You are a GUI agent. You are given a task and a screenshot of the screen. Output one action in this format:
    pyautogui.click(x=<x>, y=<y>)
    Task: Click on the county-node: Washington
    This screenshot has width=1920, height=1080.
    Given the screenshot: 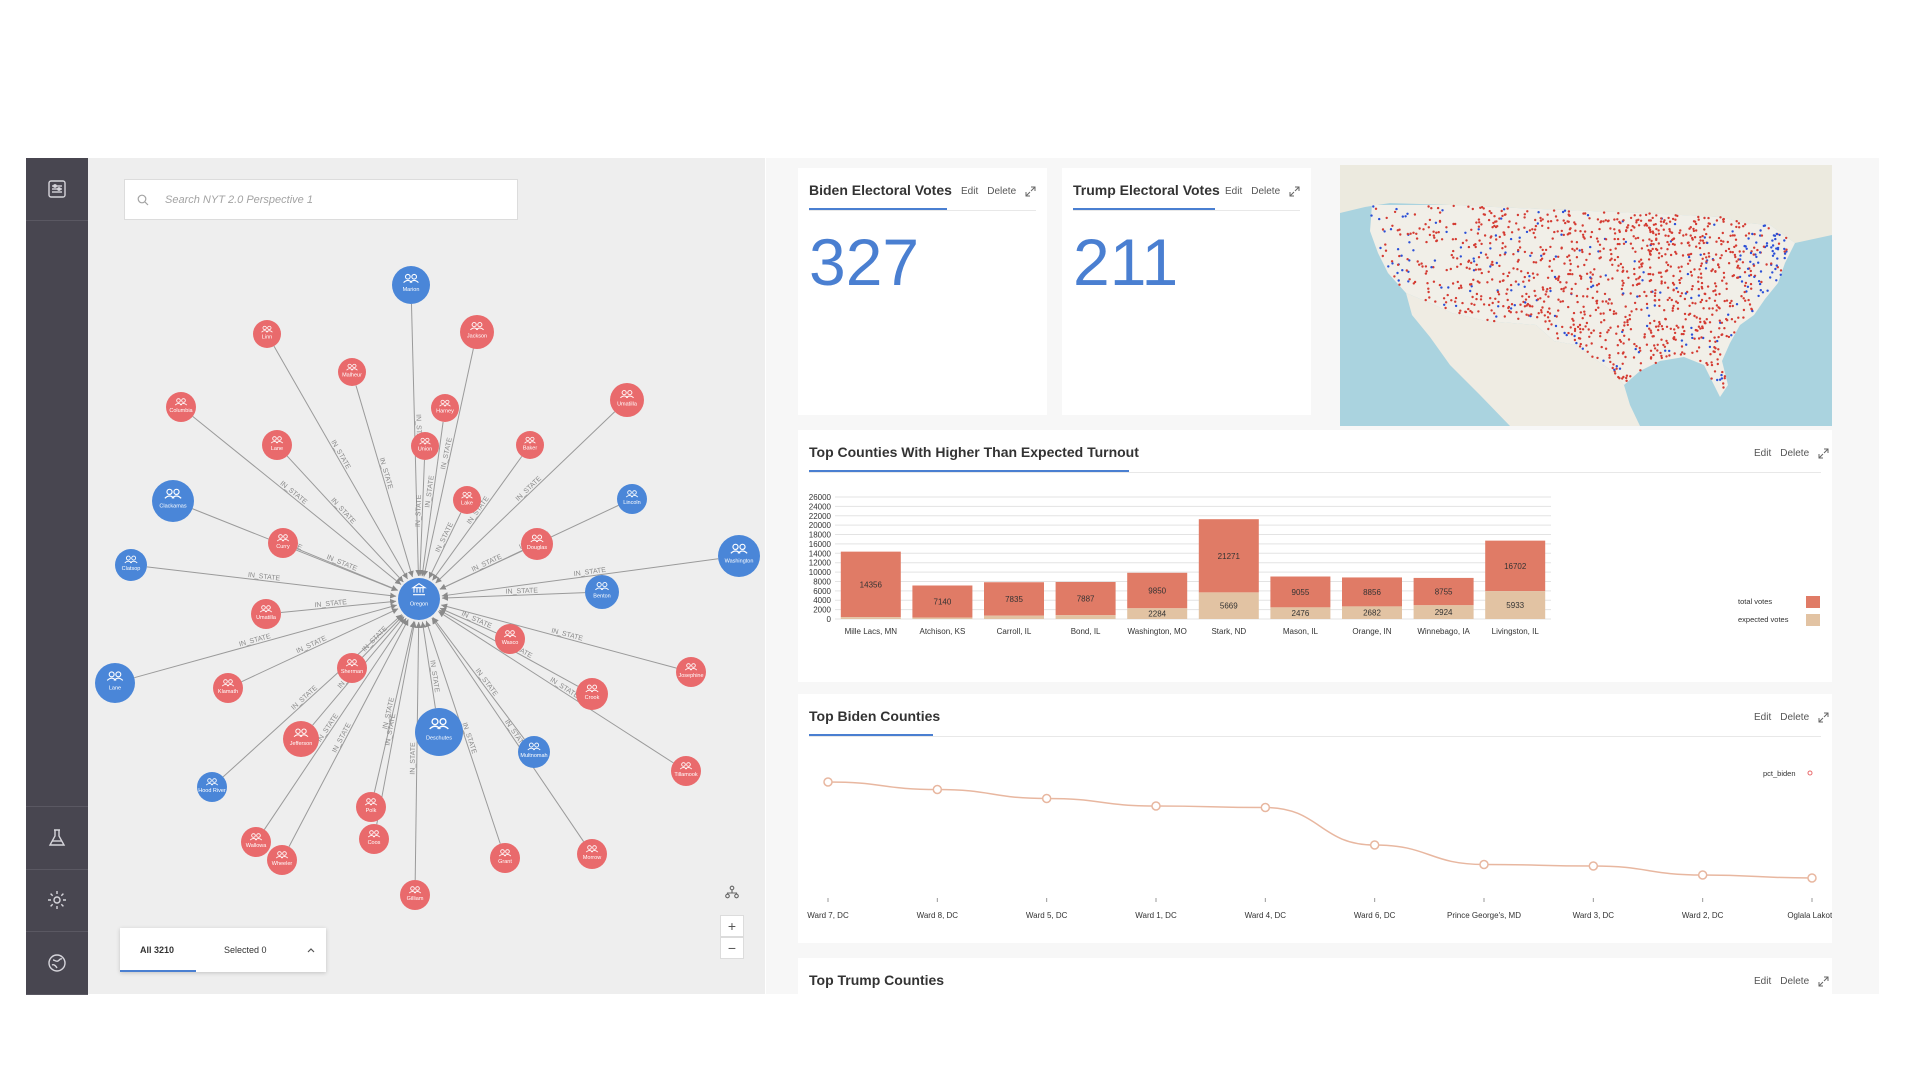 What is the action you would take?
    pyautogui.click(x=739, y=556)
    